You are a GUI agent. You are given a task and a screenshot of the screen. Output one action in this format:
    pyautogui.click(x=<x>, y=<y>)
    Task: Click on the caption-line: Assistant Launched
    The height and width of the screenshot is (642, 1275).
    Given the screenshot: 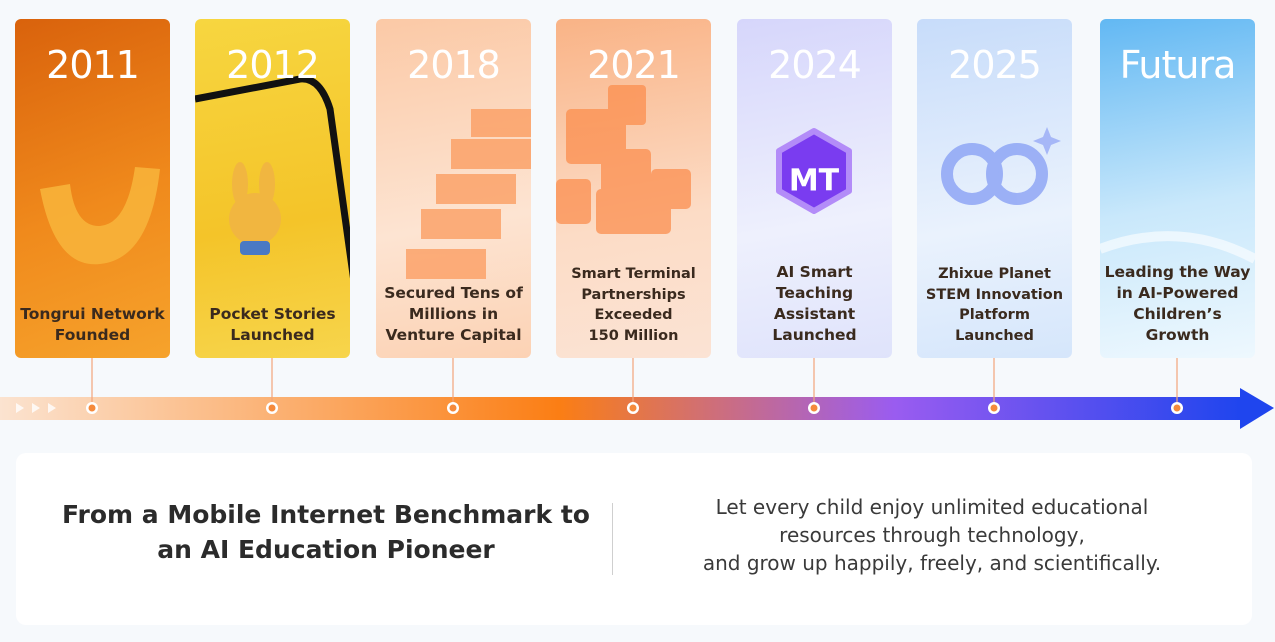 What is the action you would take?
    pyautogui.click(x=814, y=324)
    